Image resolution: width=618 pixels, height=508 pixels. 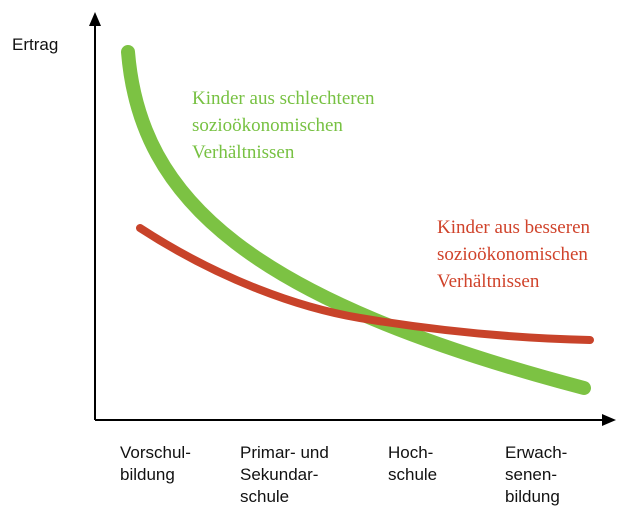 What do you see at coordinates (284, 452) in the screenshot?
I see `x-category-label: Primar- und` at bounding box center [284, 452].